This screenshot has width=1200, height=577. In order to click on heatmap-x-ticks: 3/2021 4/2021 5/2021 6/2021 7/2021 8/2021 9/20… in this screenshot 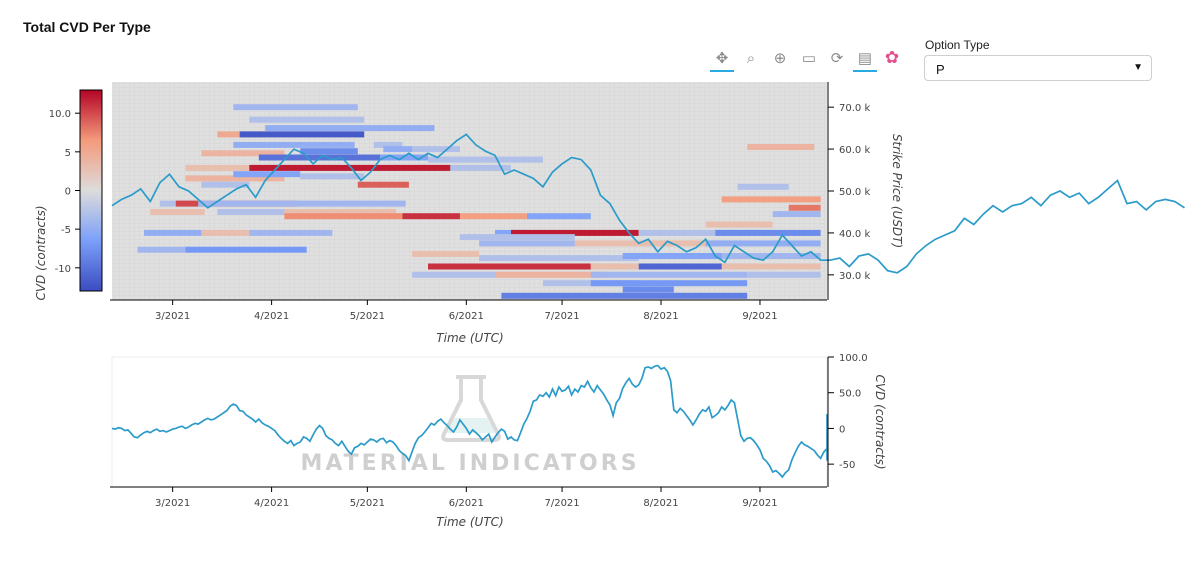, I will do `click(466, 311)`.